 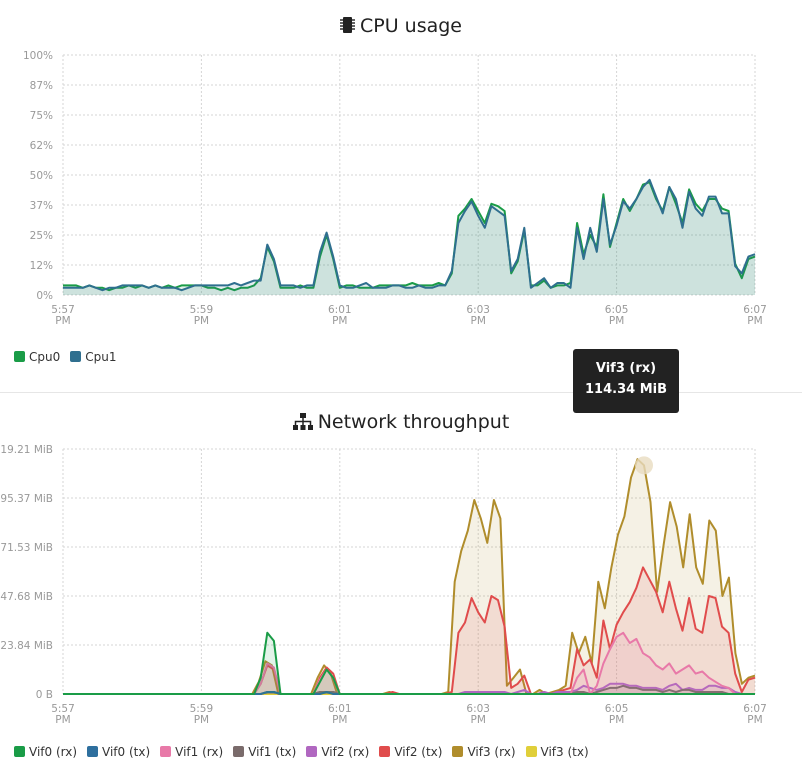 I want to click on series-area-cpu1, so click(x=409, y=237).